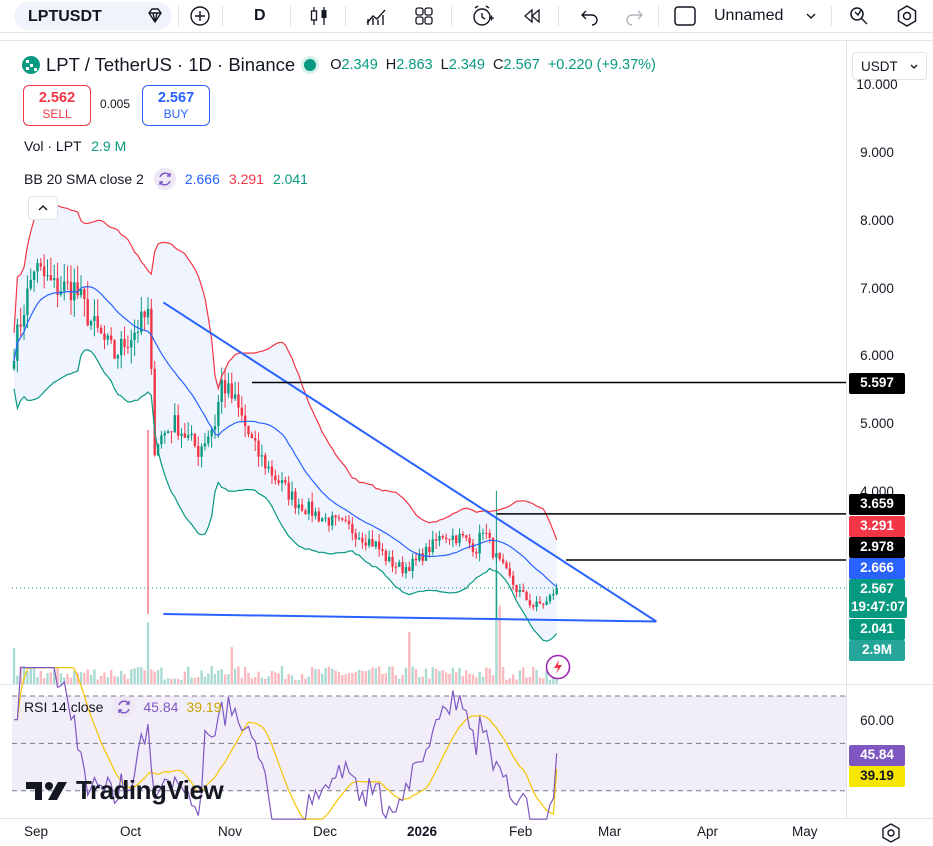 This screenshot has height=846, width=933. I want to click on rsi-axis-tag: 39.19, so click(877, 776).